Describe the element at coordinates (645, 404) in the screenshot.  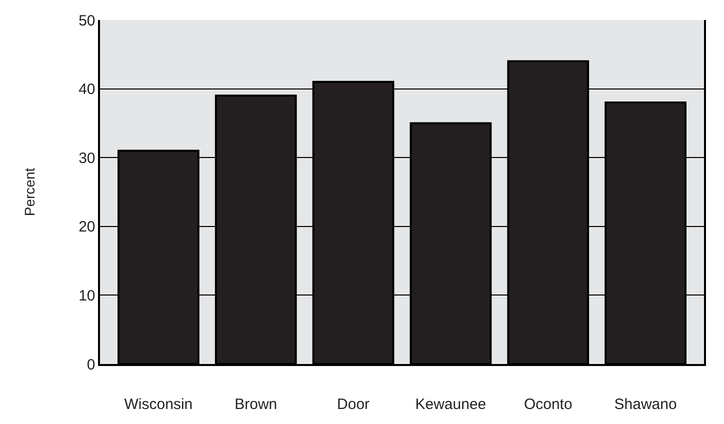
I see `x-tick-label: Shawano` at that location.